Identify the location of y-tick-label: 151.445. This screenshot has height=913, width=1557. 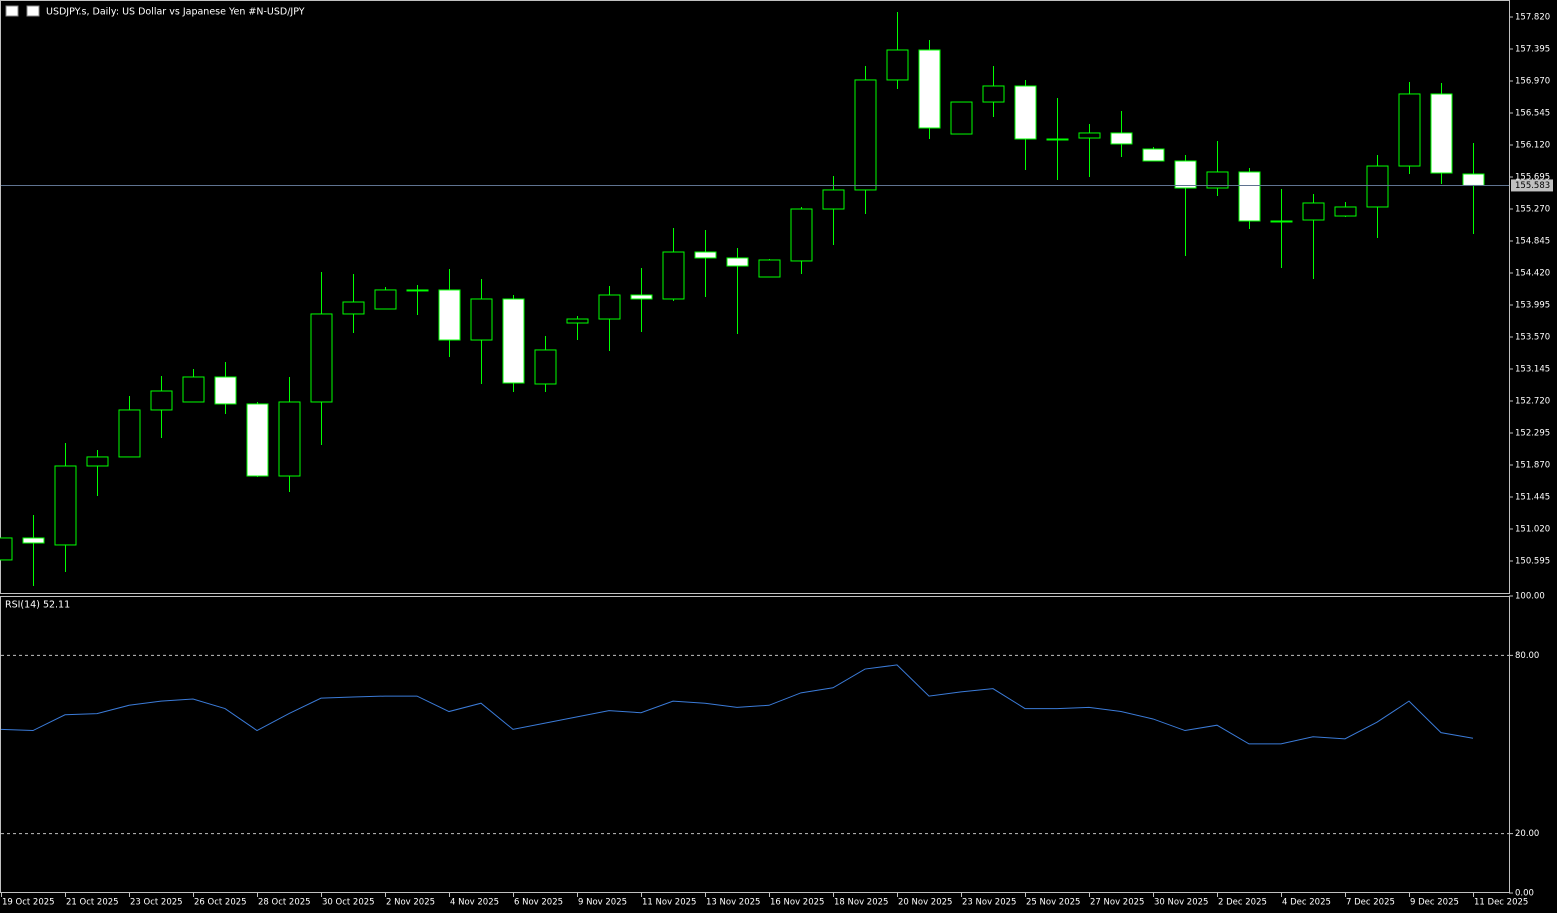
(1532, 498).